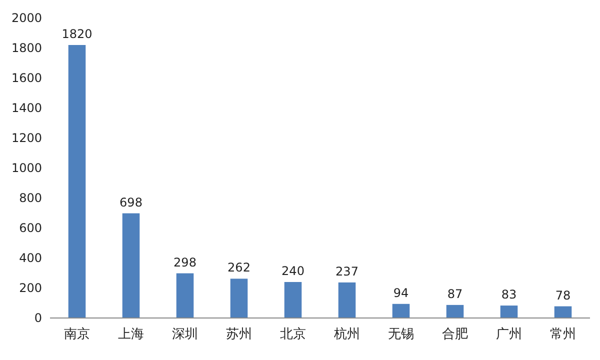  Describe the element at coordinates (38, 318) in the screenshot. I see `y-tick-label: 0` at that location.